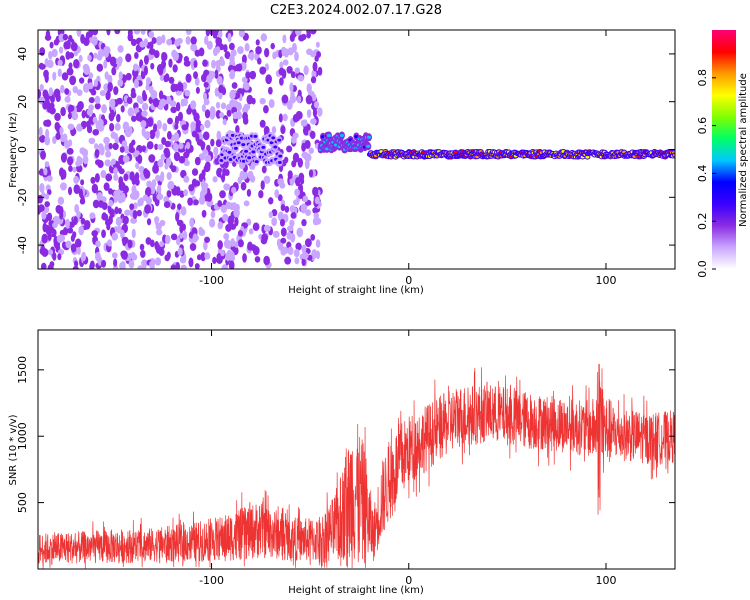 This screenshot has height=600, width=750. Describe the element at coordinates (211, 280) in the screenshot. I see `spectrogram-xtick-label: -100` at that location.